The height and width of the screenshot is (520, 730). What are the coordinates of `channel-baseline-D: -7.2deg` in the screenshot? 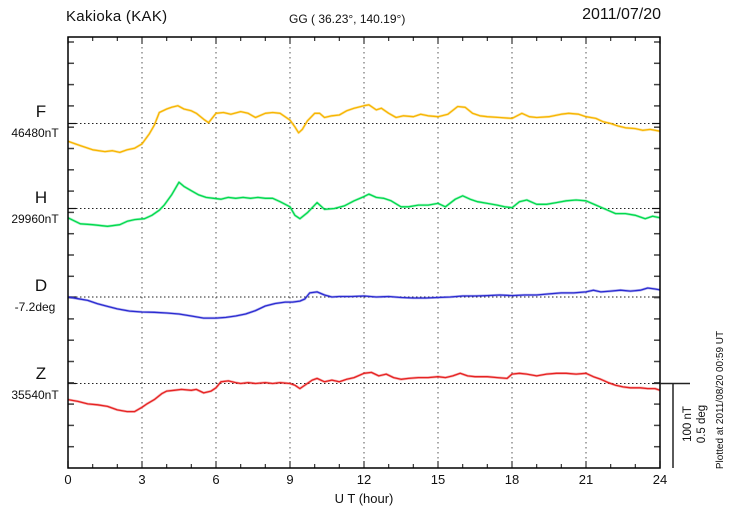 It's located at (35, 307).